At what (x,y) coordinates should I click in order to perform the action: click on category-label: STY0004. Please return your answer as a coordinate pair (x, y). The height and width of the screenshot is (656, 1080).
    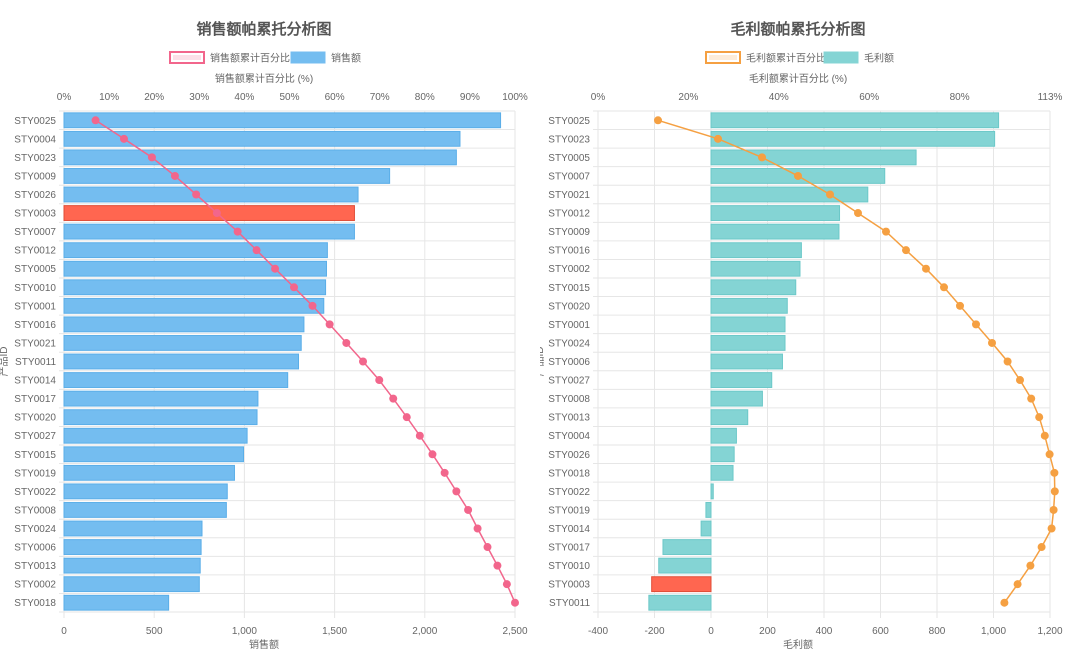
    Looking at the image, I should click on (35, 139).